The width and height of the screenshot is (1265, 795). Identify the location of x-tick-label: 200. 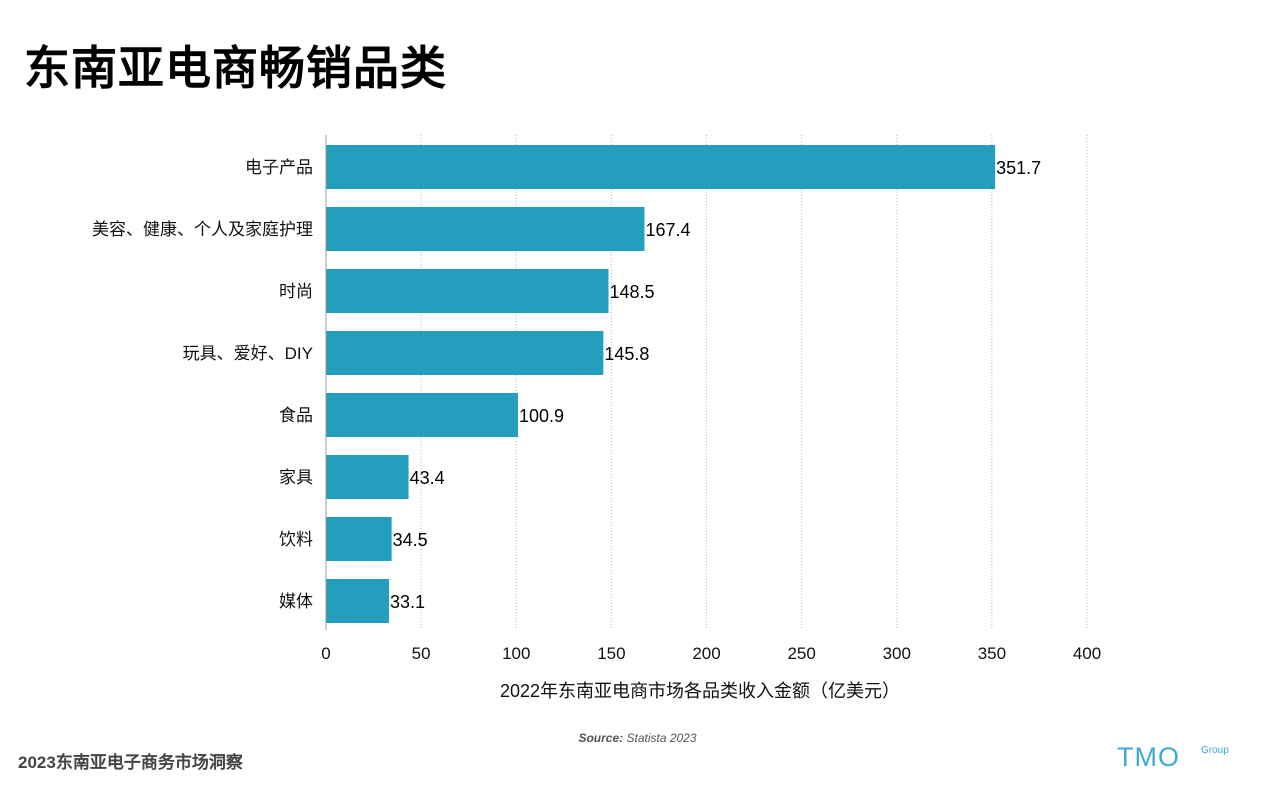
(706, 653).